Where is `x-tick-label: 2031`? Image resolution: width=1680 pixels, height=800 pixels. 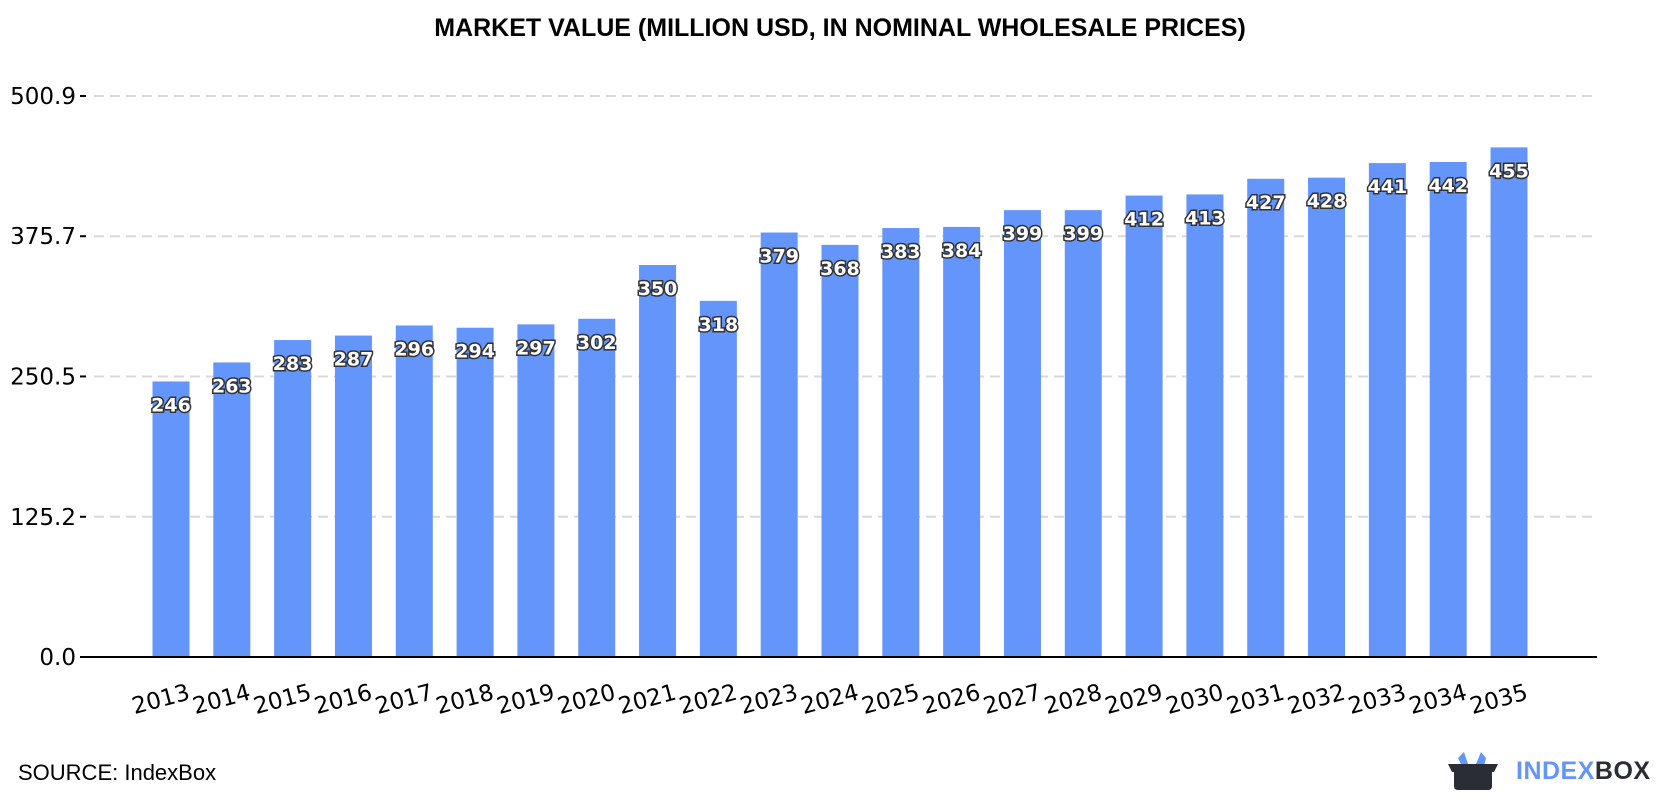 x-tick-label: 2031 is located at coordinates (1255, 700).